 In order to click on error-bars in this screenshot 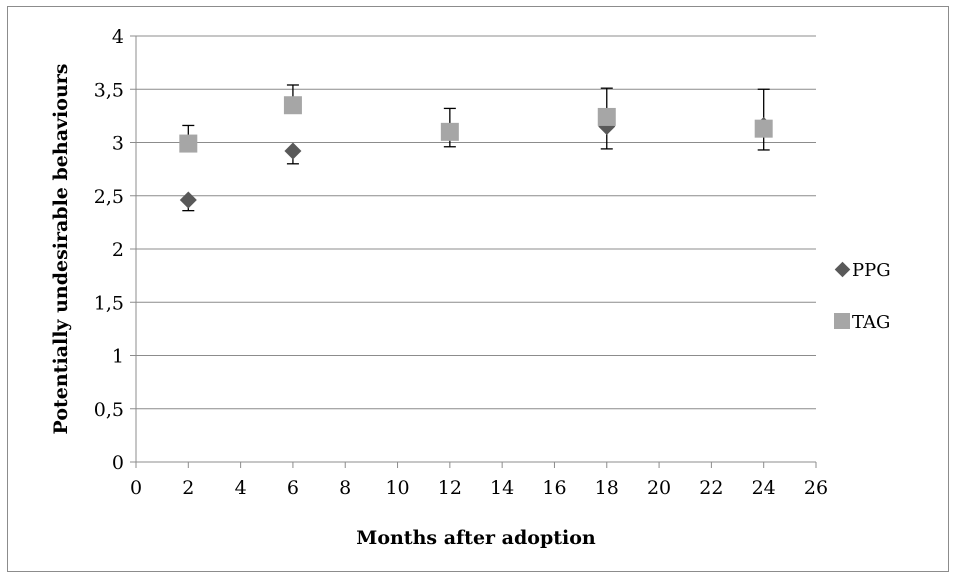, I will do `click(476, 148)`.